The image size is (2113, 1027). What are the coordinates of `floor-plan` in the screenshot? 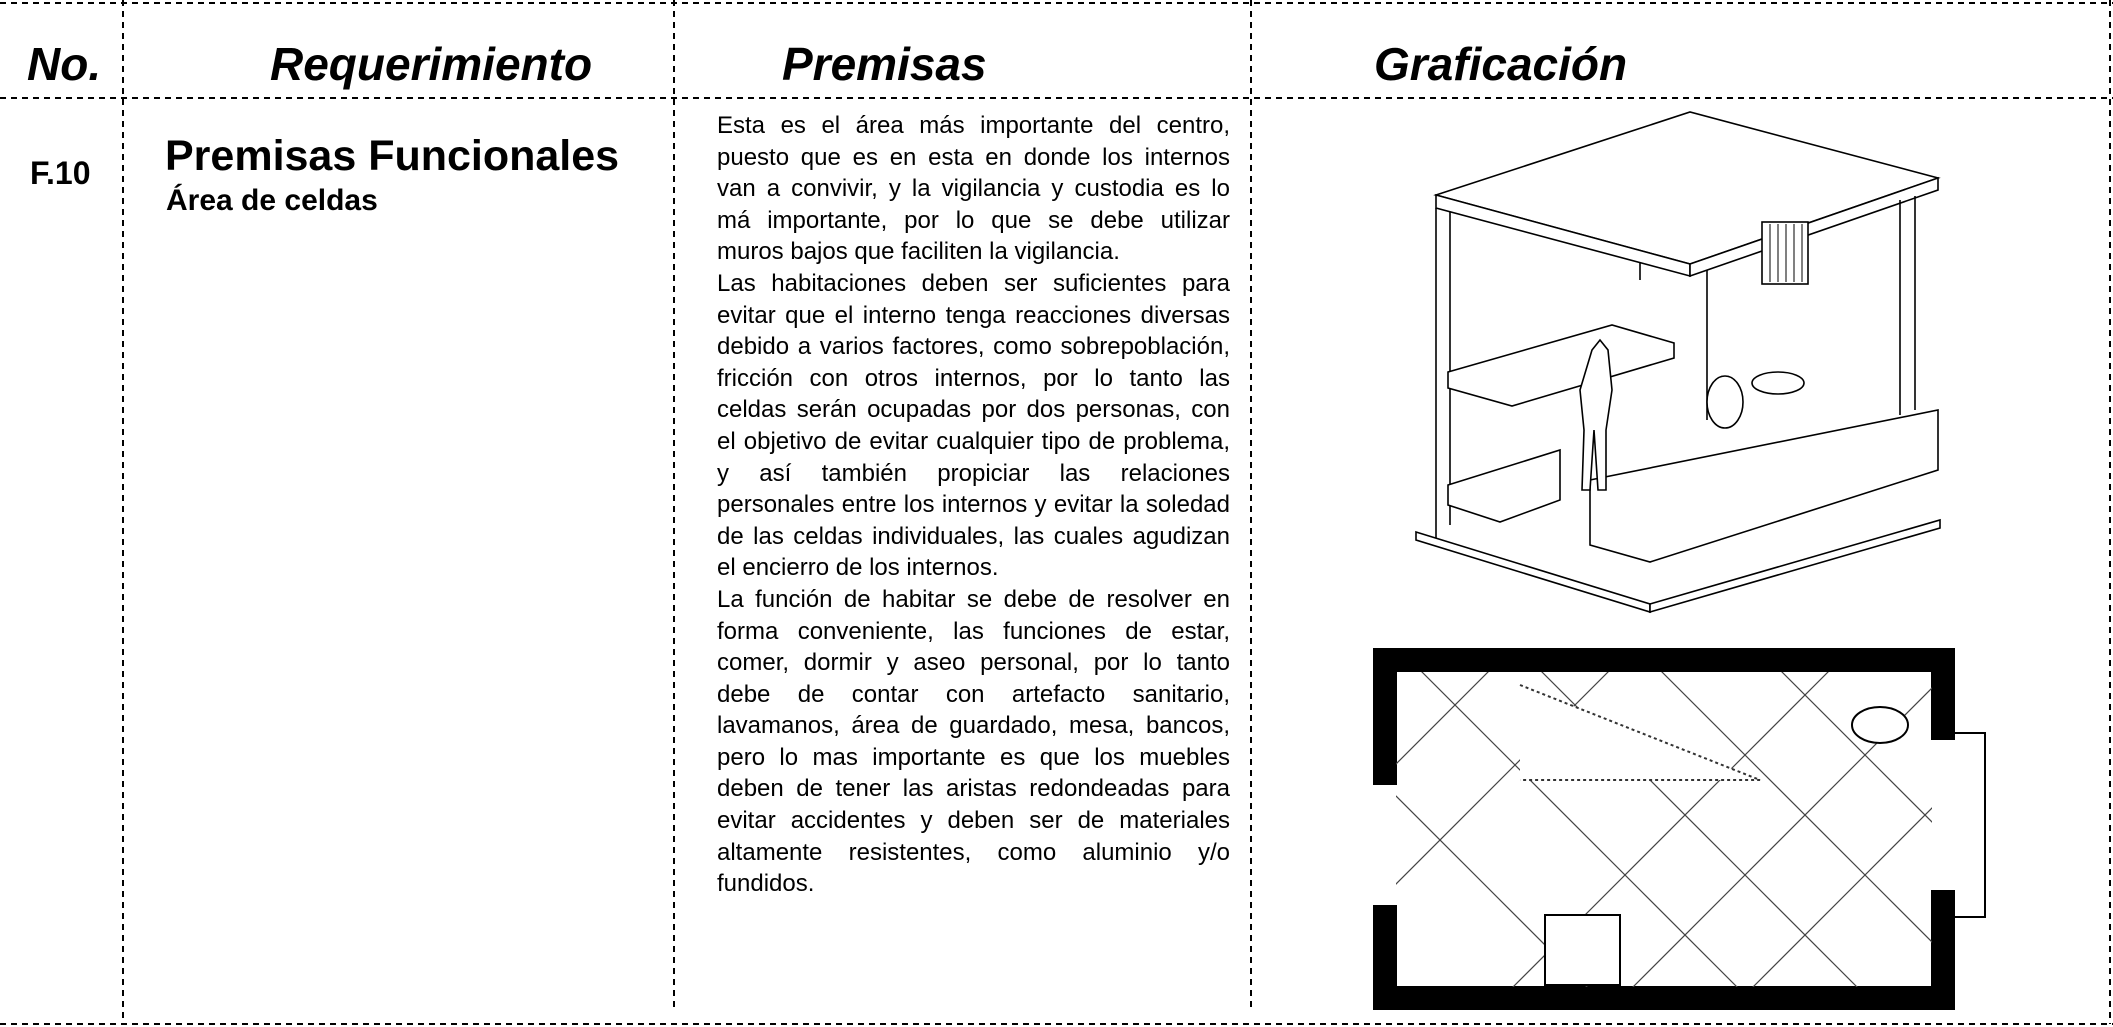 It's located at (1678, 829).